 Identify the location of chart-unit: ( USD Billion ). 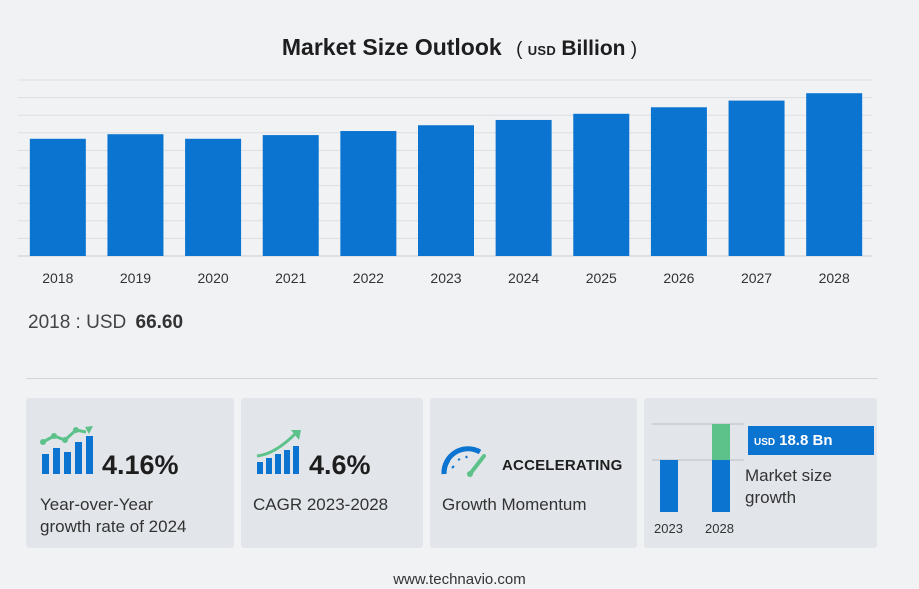
(577, 48).